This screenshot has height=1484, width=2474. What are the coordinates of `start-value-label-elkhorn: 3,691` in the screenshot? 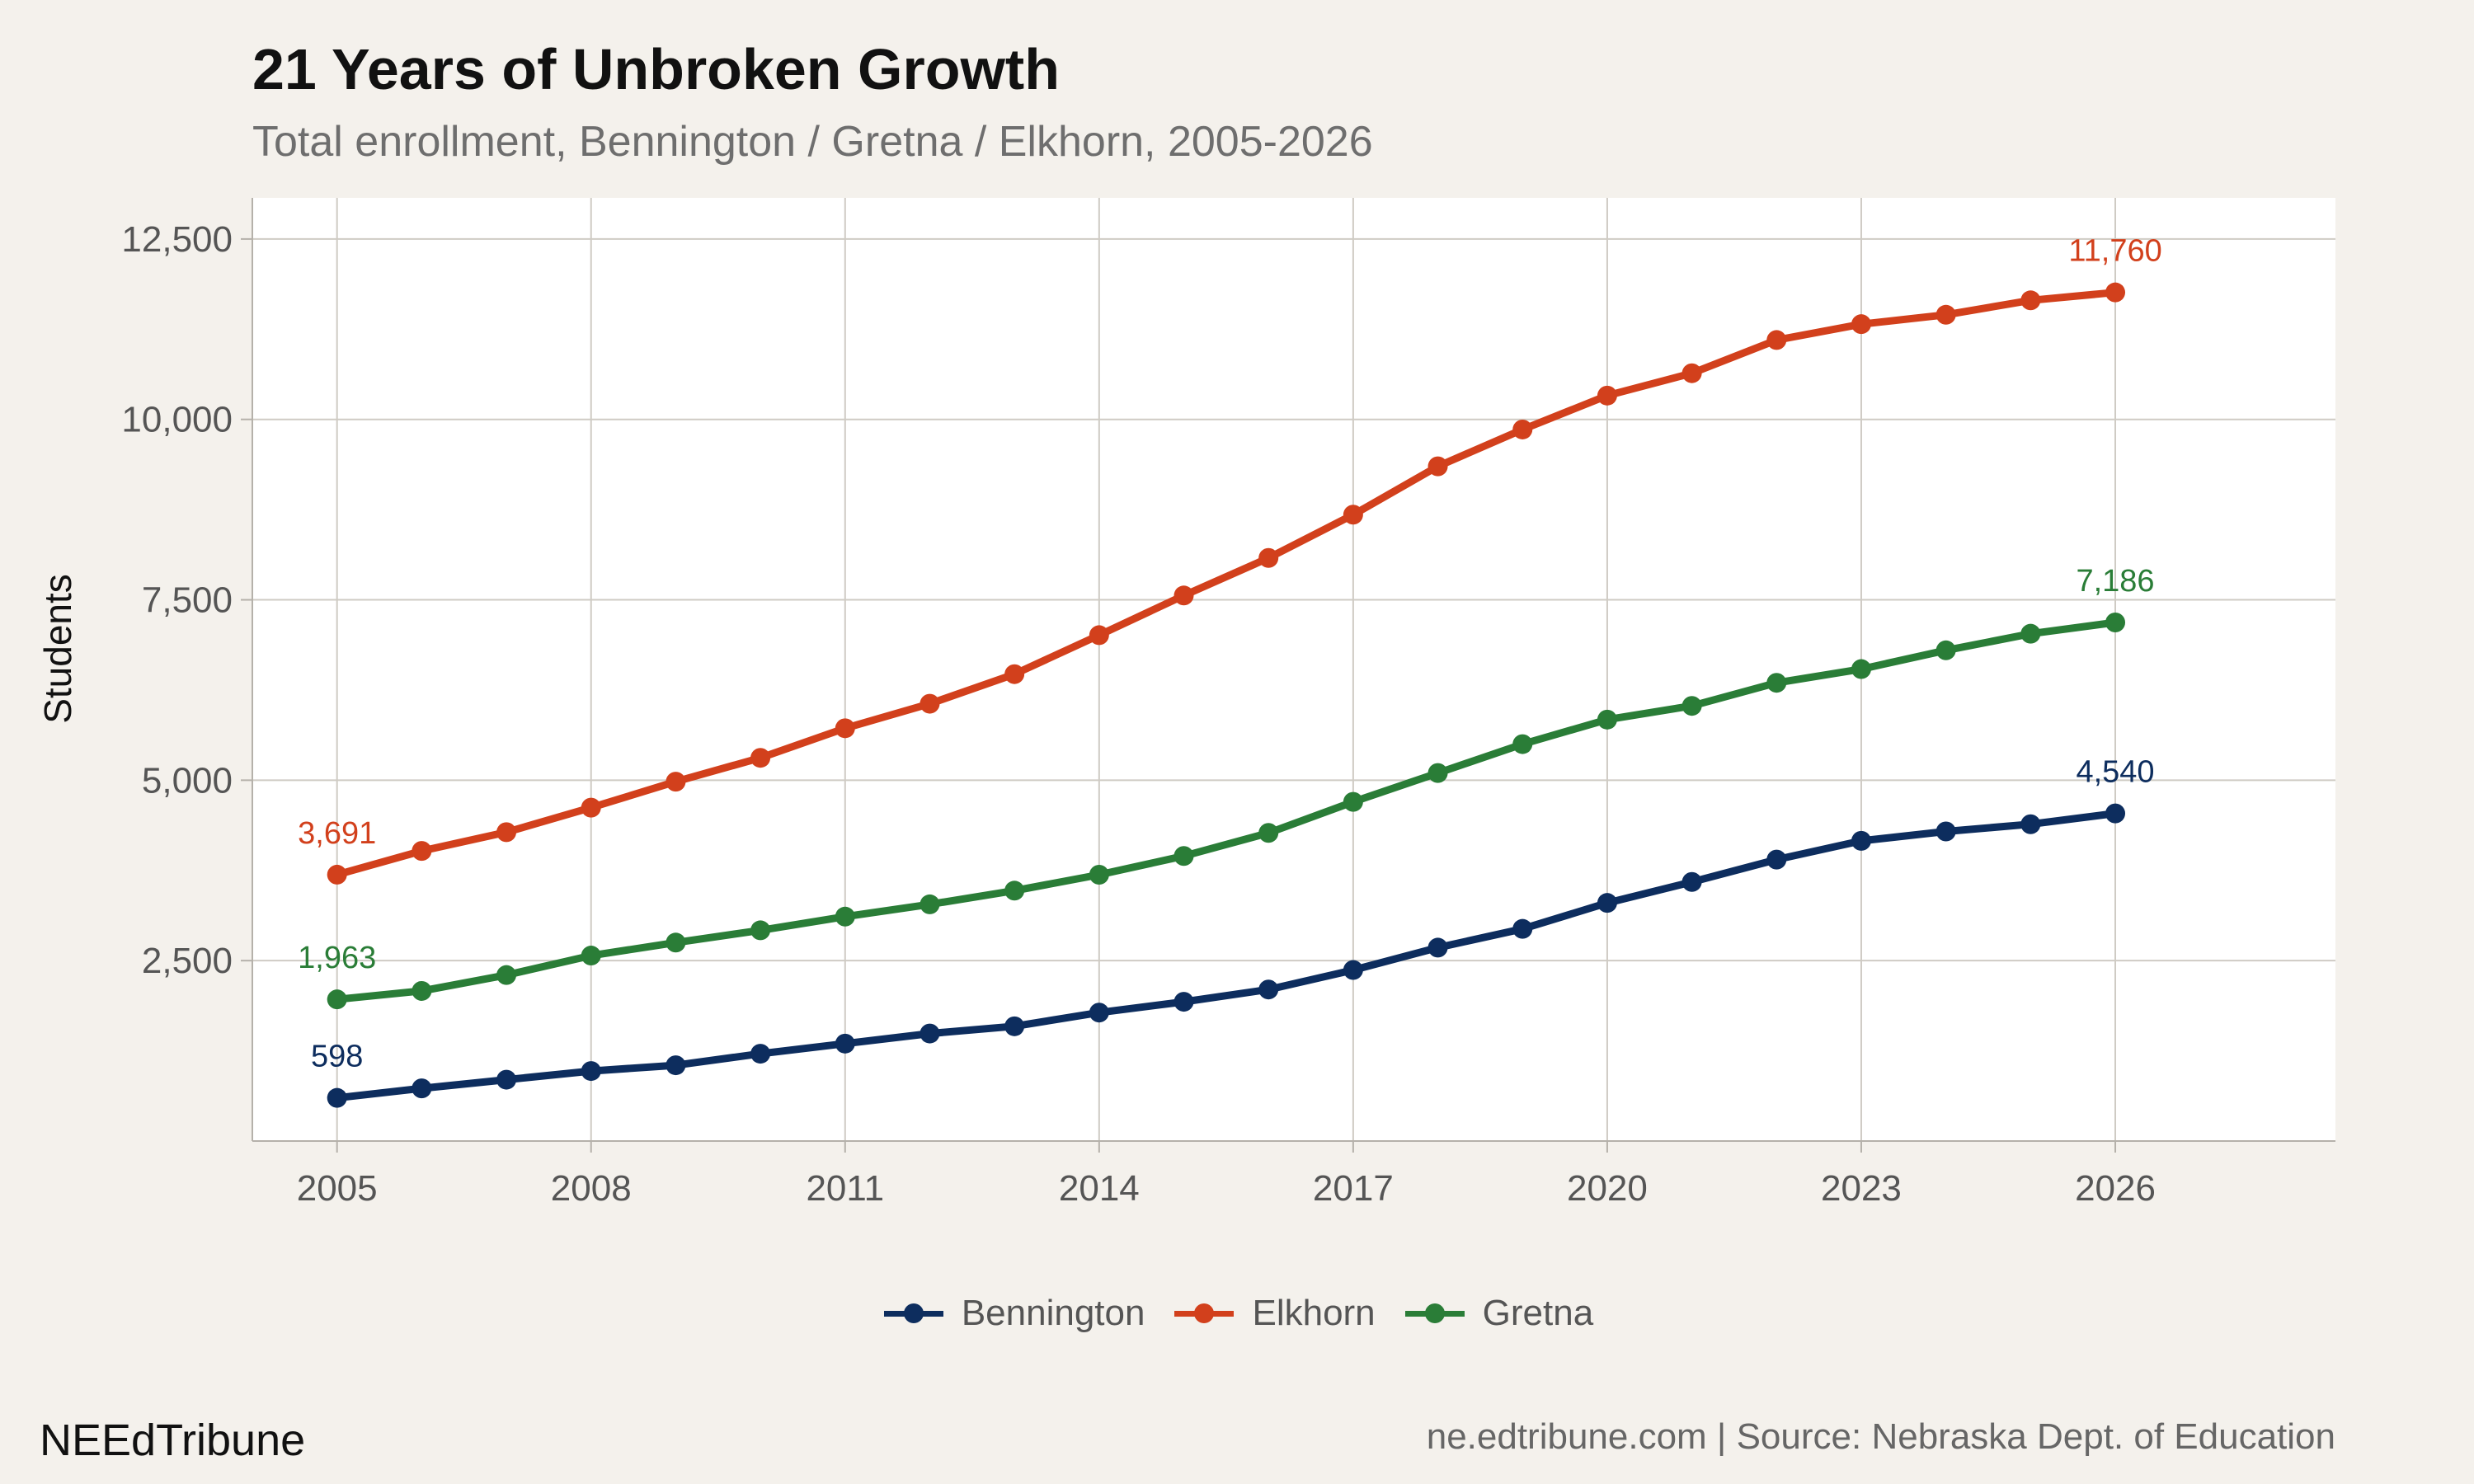 It's located at (337, 833).